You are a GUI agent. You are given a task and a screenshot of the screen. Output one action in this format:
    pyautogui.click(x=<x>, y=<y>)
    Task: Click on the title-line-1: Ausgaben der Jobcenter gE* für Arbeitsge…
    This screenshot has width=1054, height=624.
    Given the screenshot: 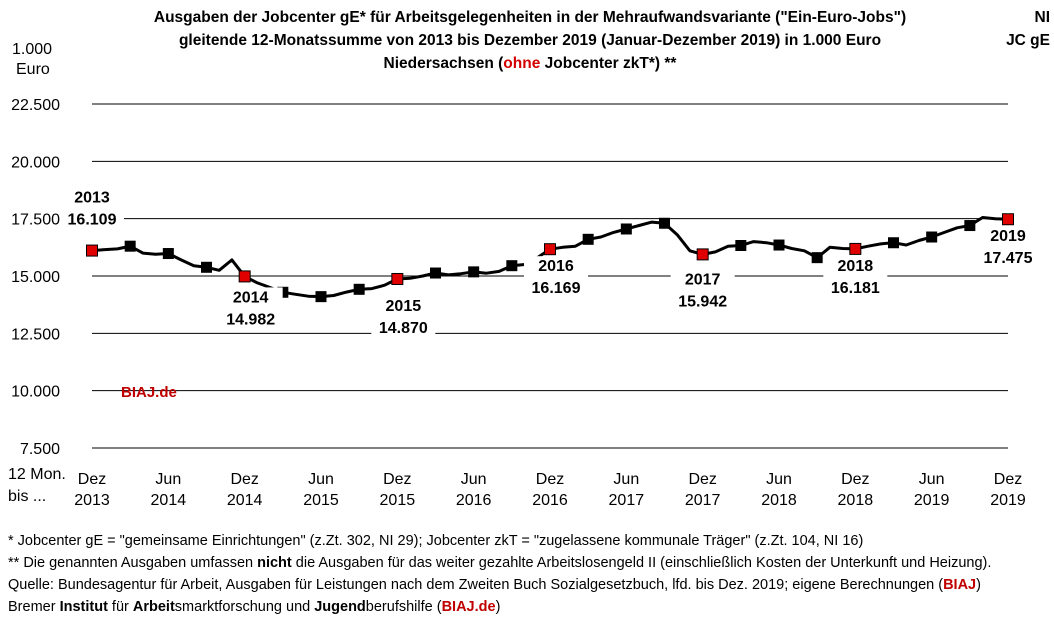 What is the action you would take?
    pyautogui.click(x=530, y=17)
    